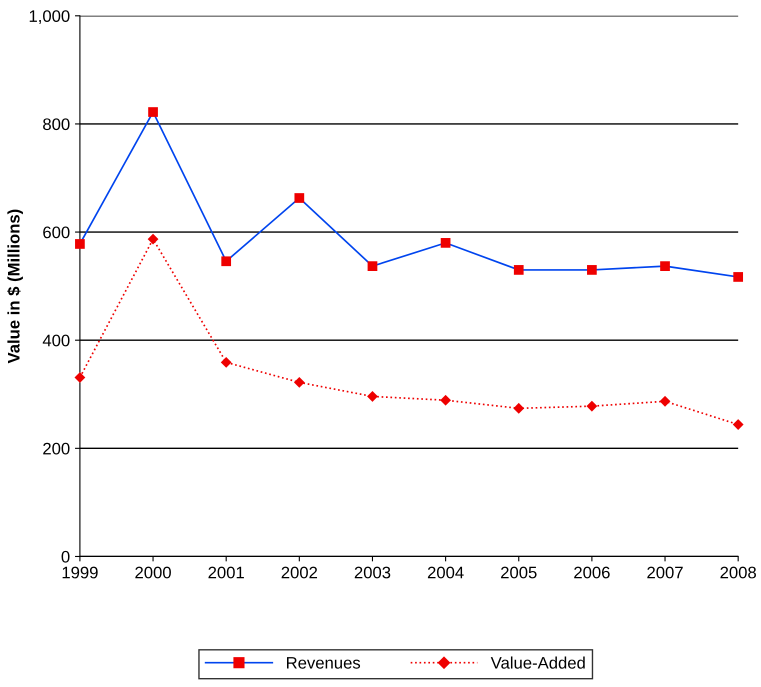 The width and height of the screenshot is (761, 687). I want to click on x-tick-label: 2000, so click(153, 572).